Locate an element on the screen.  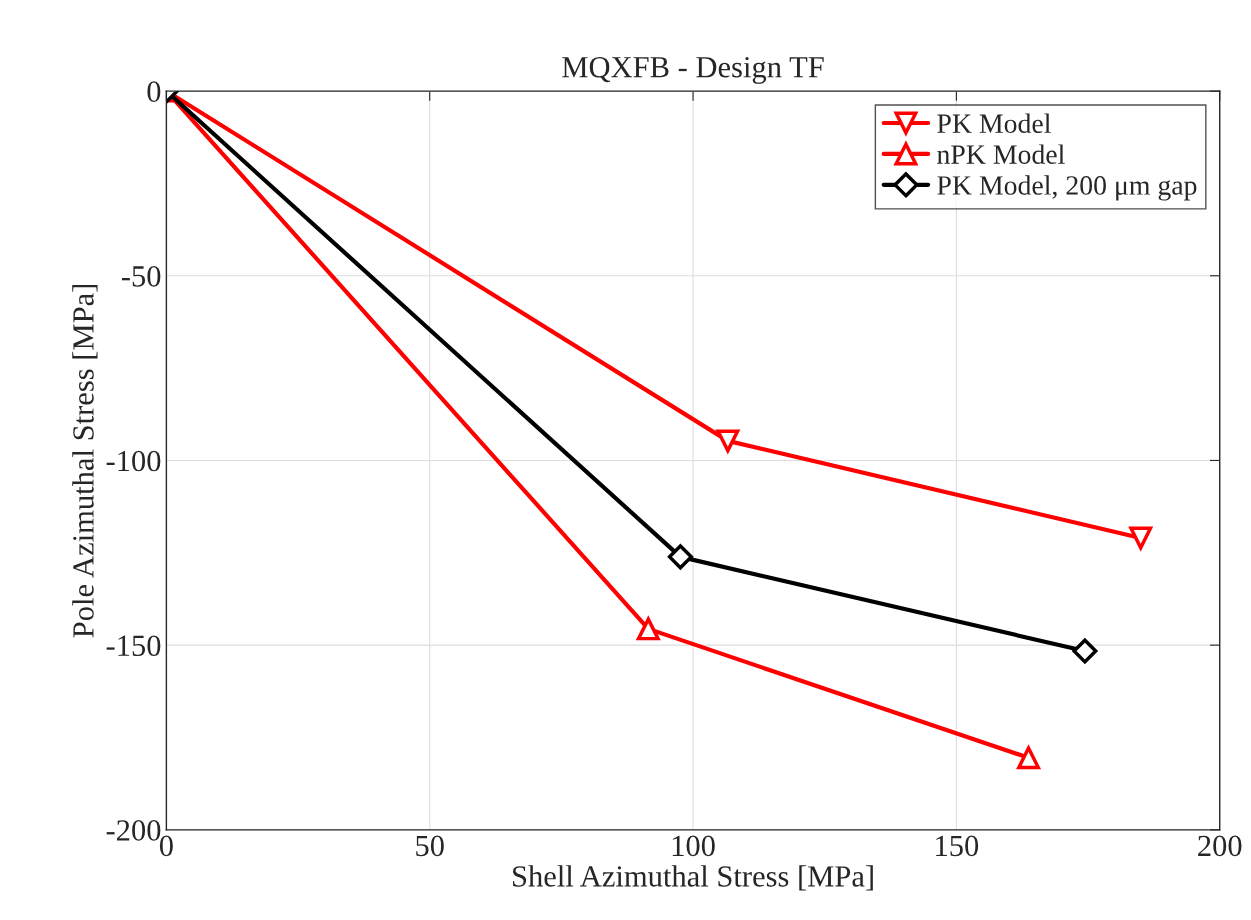
y-tick-label: -100 is located at coordinates (133, 461).